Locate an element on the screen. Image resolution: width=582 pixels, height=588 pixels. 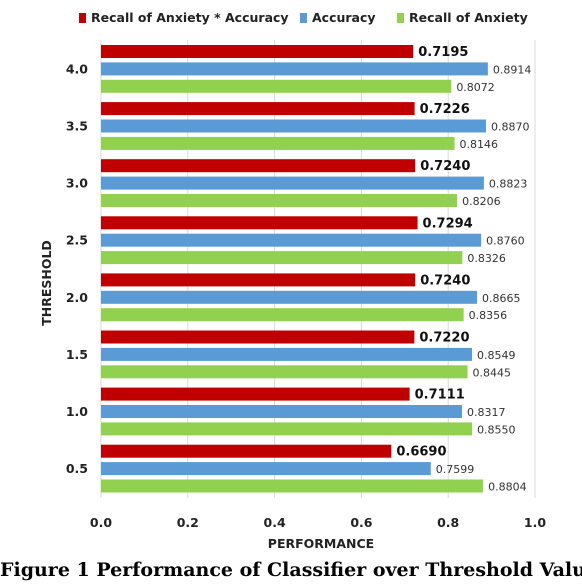
y-tick-label: 2.0 is located at coordinates (77, 297).